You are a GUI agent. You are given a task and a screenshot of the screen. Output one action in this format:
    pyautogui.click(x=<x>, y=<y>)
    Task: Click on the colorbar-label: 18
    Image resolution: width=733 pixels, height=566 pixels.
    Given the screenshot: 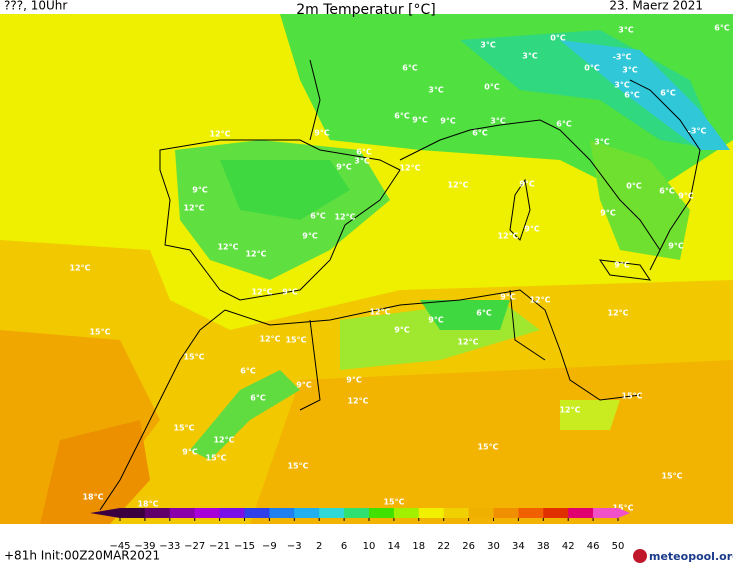 What is the action you would take?
    pyautogui.click(x=418, y=546)
    